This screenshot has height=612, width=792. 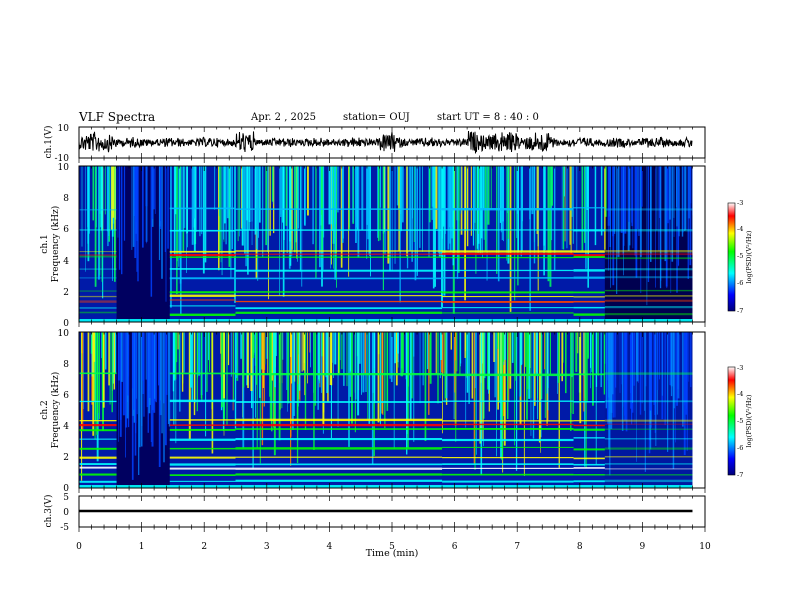 What do you see at coordinates (740, 421) in the screenshot?
I see `colorbar-ch2-tick-m5: -5` at bounding box center [740, 421].